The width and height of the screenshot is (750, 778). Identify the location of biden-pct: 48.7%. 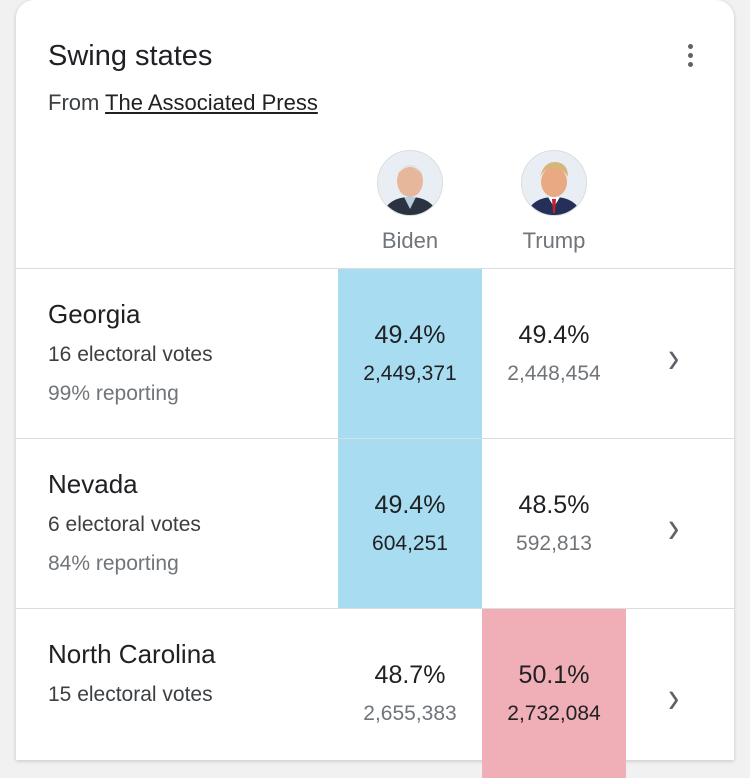
(410, 675).